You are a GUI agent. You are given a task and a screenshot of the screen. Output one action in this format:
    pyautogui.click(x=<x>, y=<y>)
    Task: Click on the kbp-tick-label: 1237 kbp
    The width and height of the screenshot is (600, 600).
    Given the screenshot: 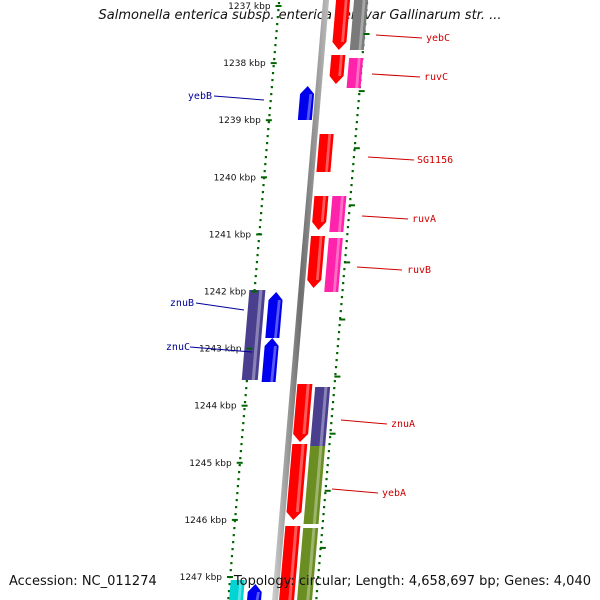 What is the action you would take?
    pyautogui.click(x=249, y=7)
    